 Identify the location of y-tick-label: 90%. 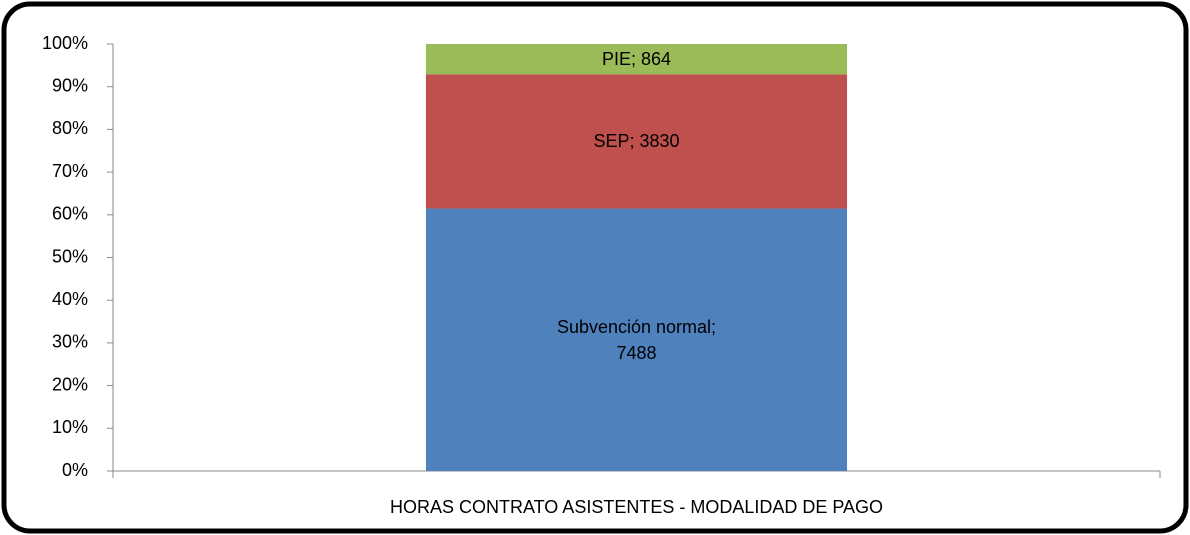
(70, 85).